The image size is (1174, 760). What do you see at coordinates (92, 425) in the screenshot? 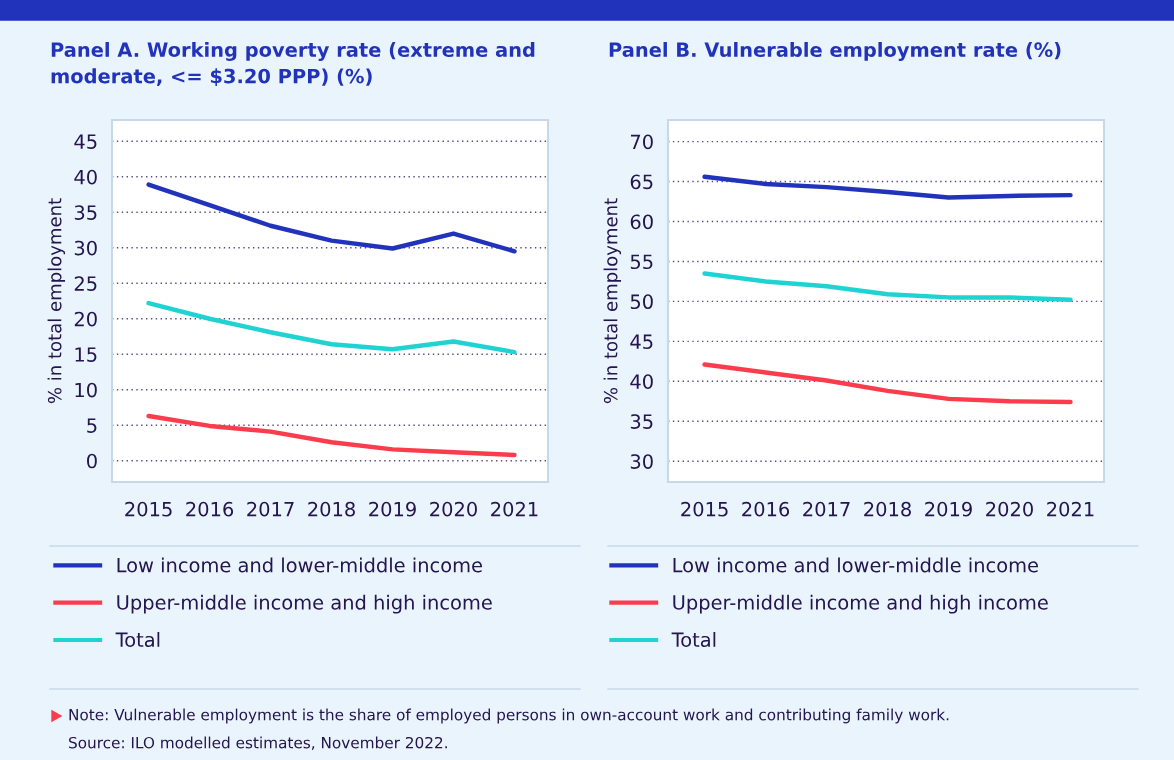
I see `y-tick-label: 5` at bounding box center [92, 425].